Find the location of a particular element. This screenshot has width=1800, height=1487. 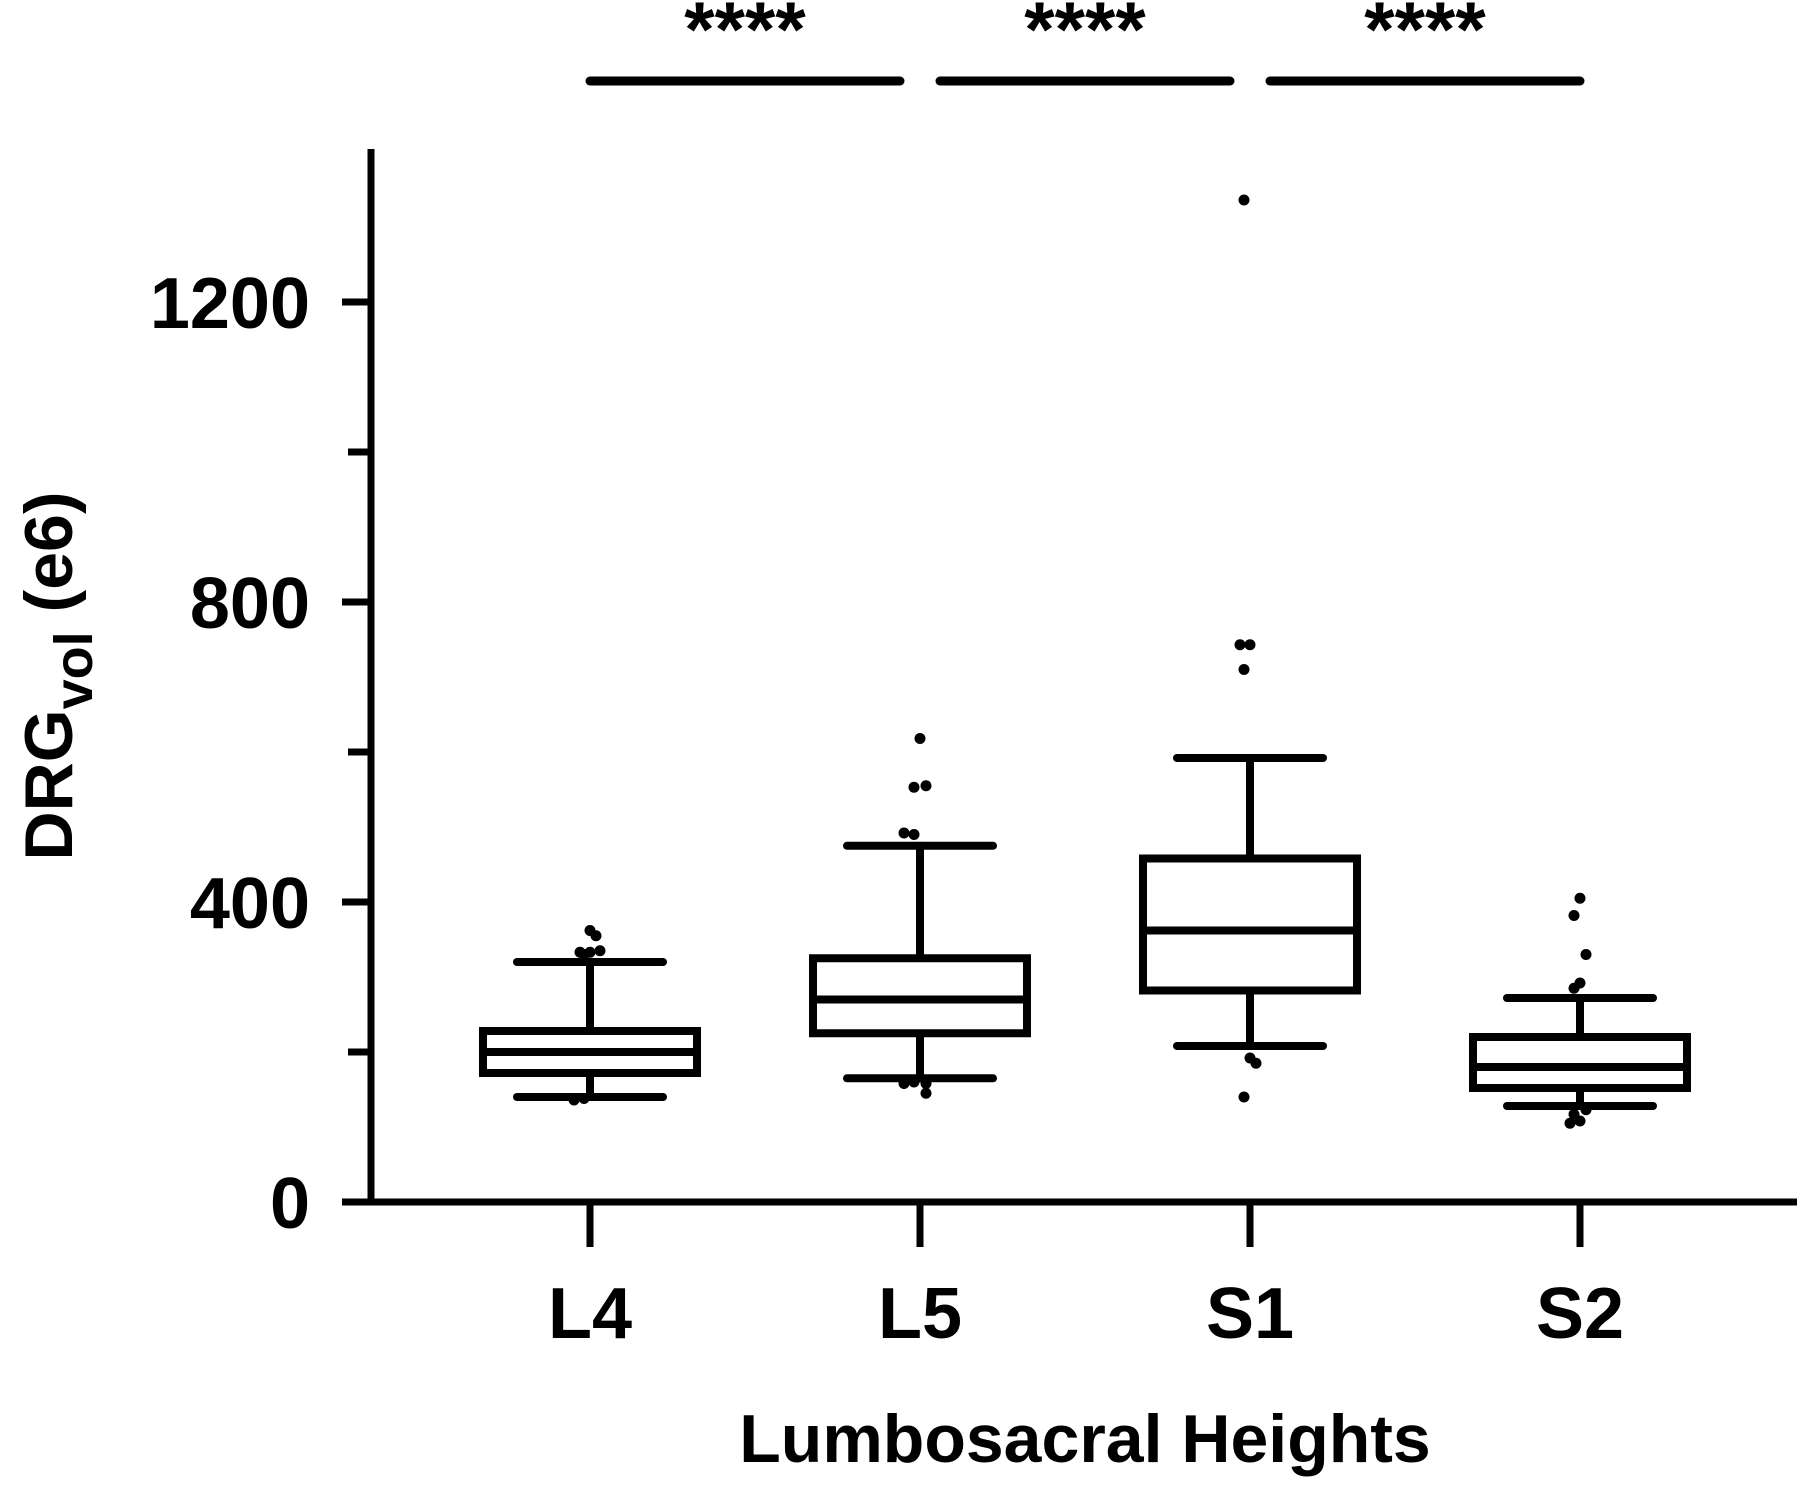

y-tick-label: 1200 is located at coordinates (230, 304).